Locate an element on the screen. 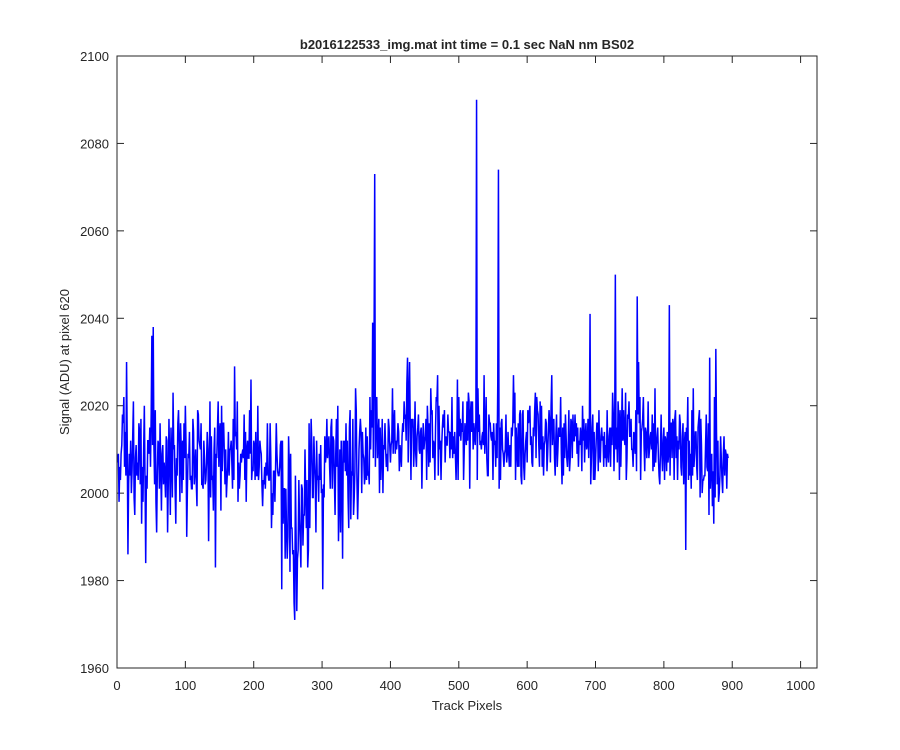 This screenshot has height=750, width=900. x-tick-label: 800 is located at coordinates (664, 685).